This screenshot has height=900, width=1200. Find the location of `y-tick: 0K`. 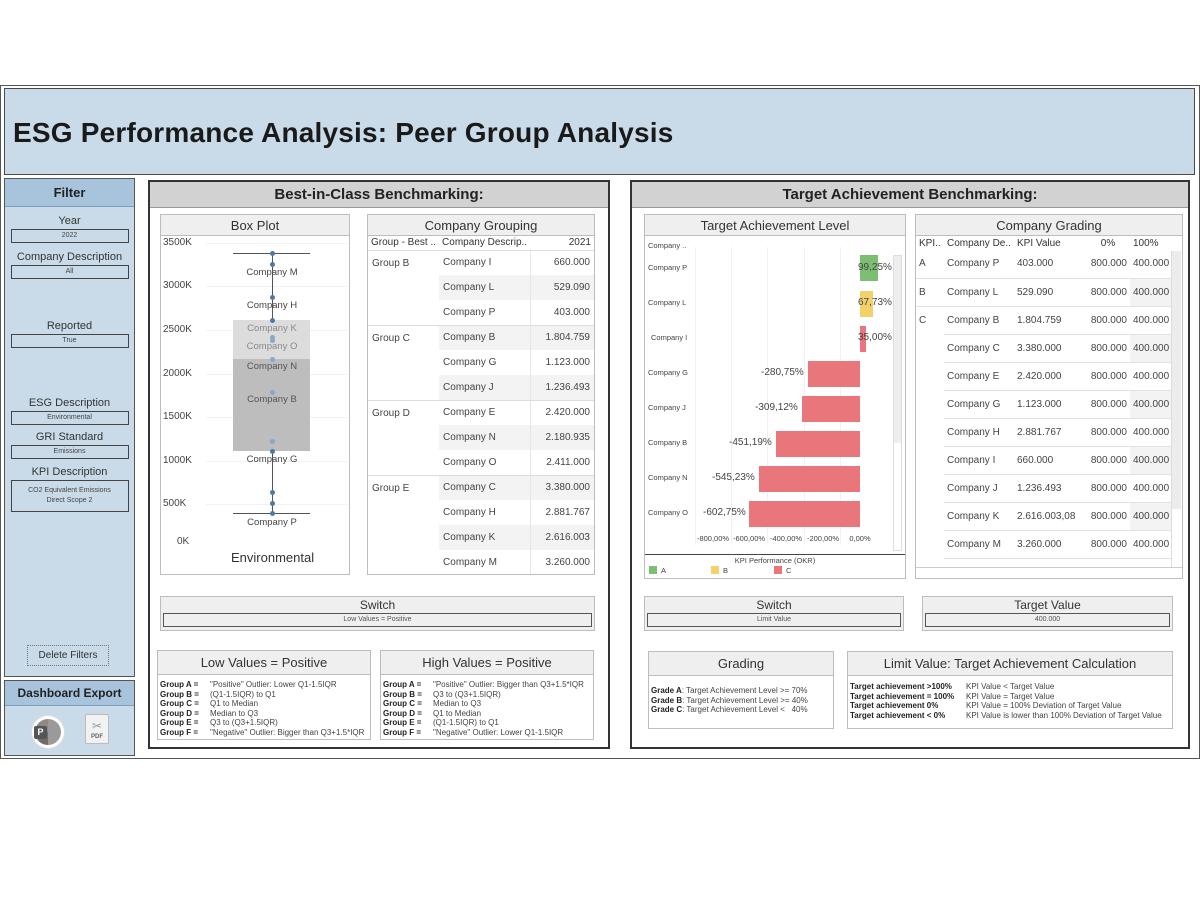

y-tick: 0K is located at coordinates (183, 541).